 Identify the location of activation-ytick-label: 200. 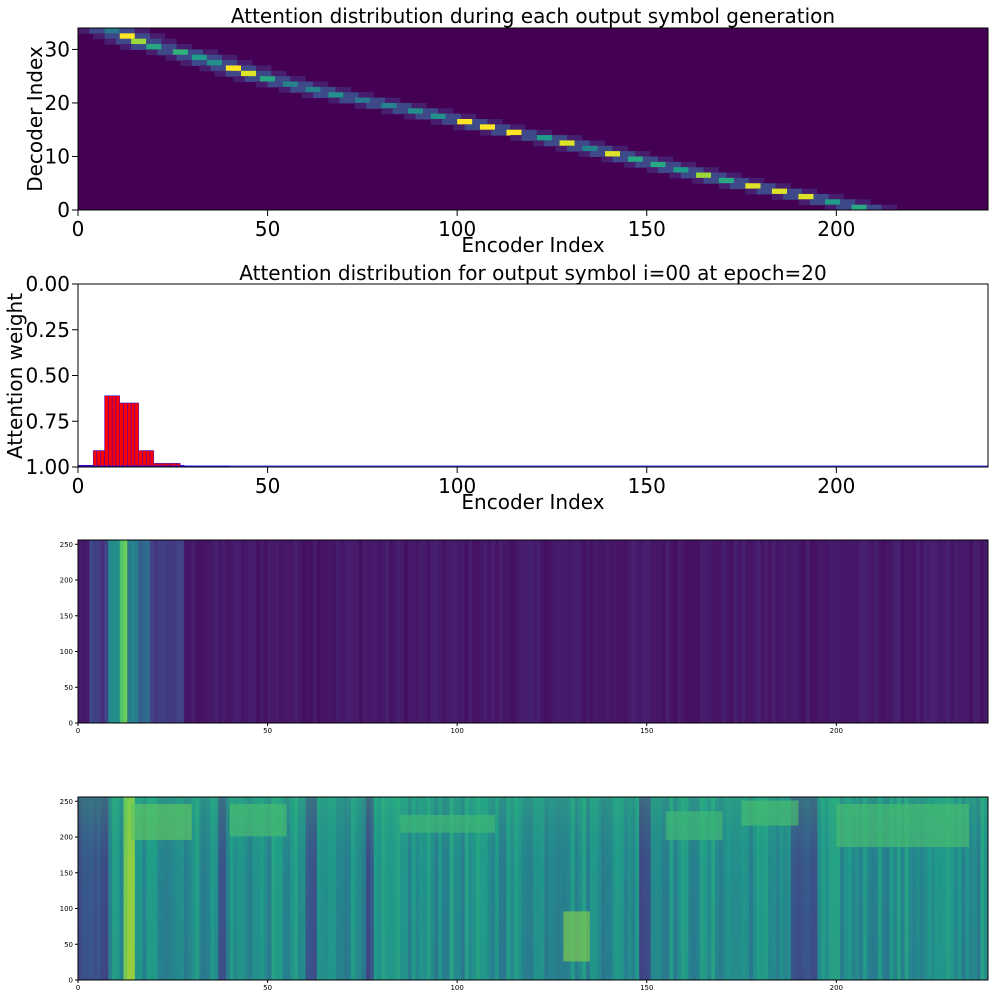
(66, 581).